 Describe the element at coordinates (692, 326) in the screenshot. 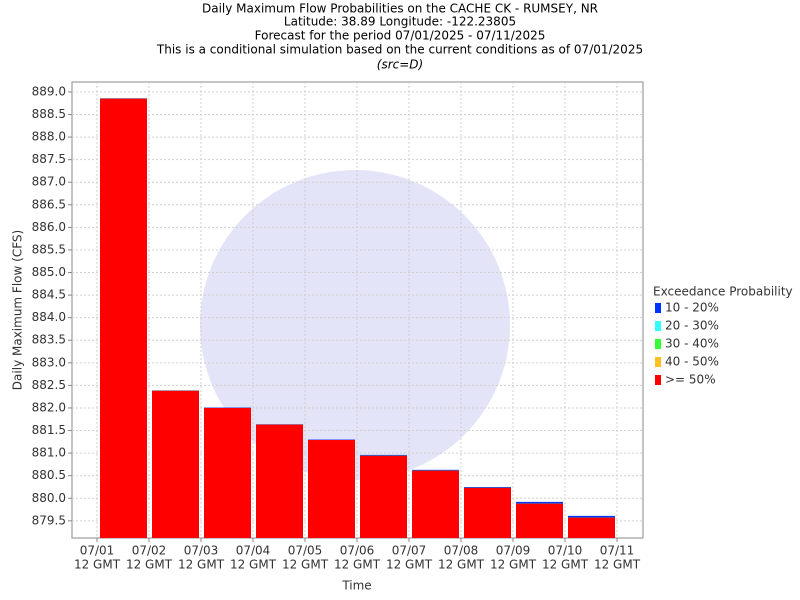

I see `legend-label: 20 - 30%` at that location.